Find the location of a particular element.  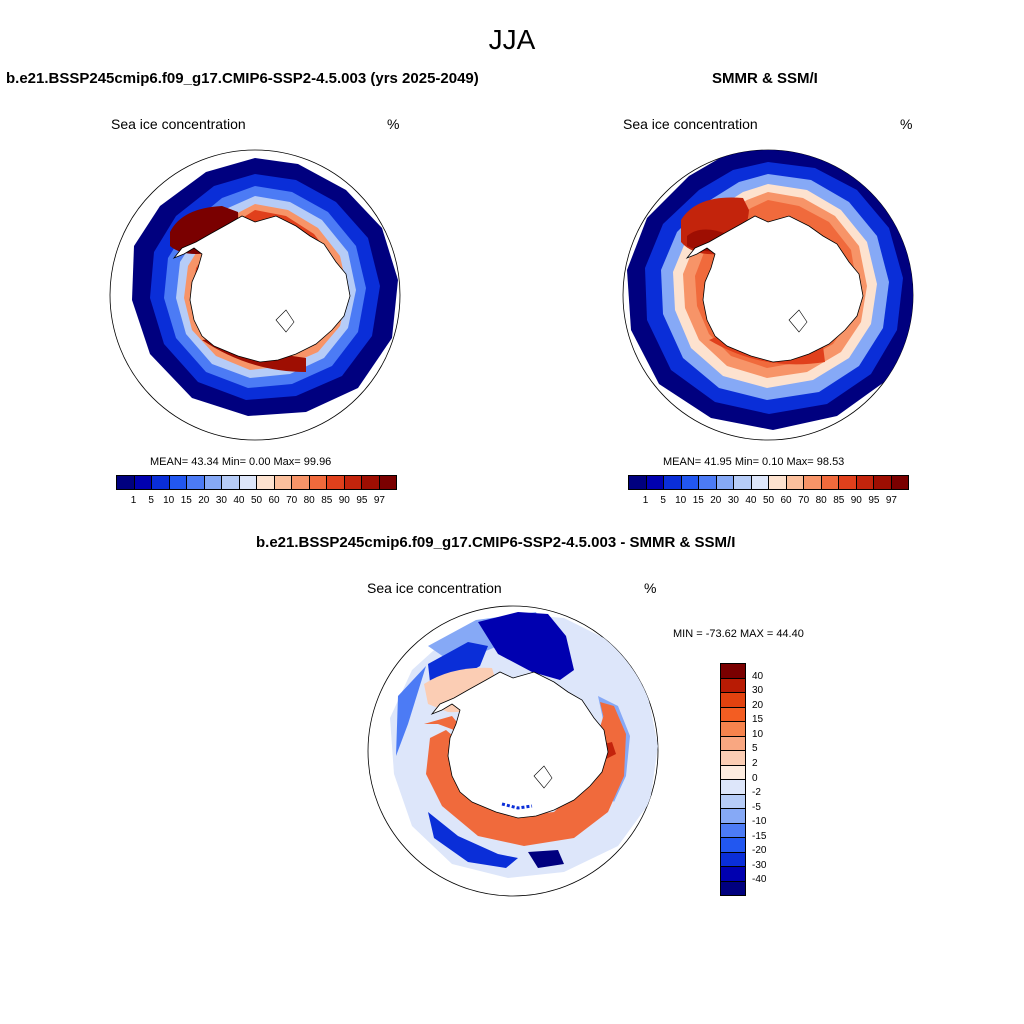

model-colorbar is located at coordinates (256, 482).